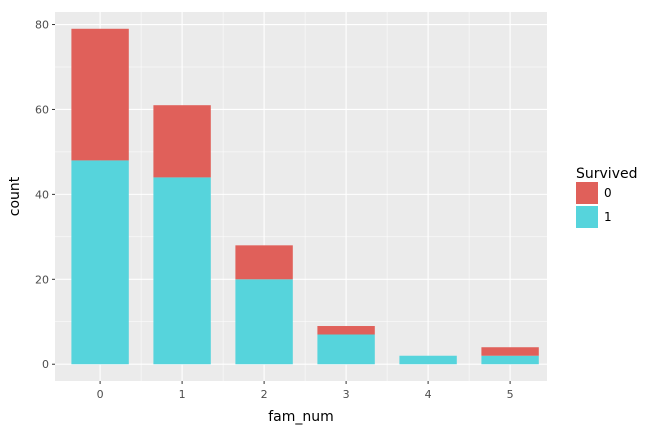 Image resolution: width=664 pixels, height=435 pixels. I want to click on y-axis-title: count, so click(15, 196).